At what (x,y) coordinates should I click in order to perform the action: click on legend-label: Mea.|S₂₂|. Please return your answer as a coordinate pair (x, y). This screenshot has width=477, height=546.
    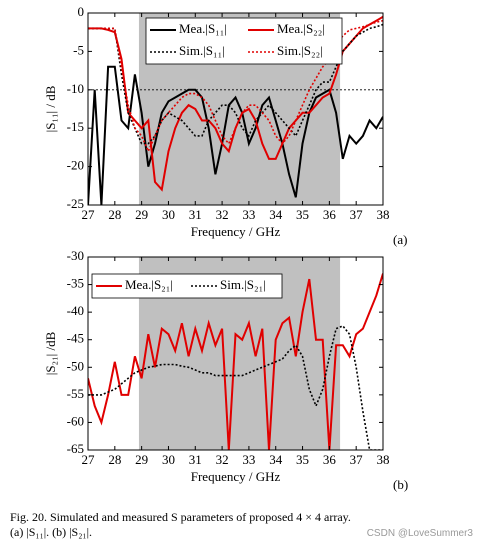
    Looking at the image, I should click on (301, 28).